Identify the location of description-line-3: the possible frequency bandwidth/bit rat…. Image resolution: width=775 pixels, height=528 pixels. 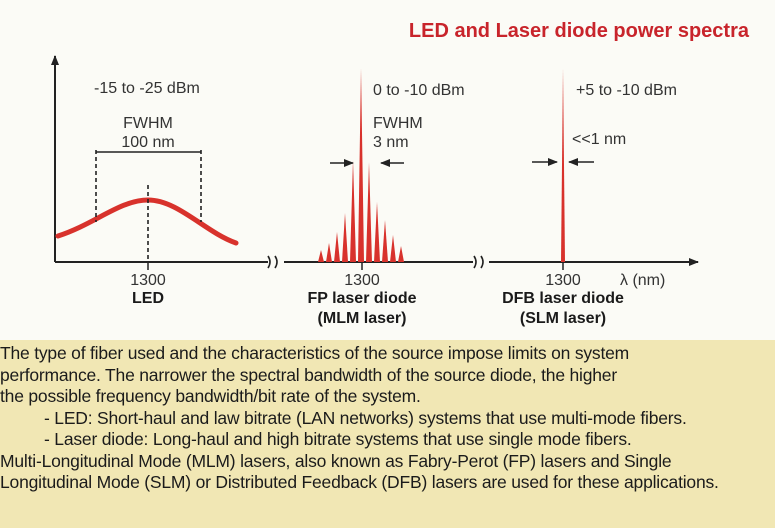
(210, 396).